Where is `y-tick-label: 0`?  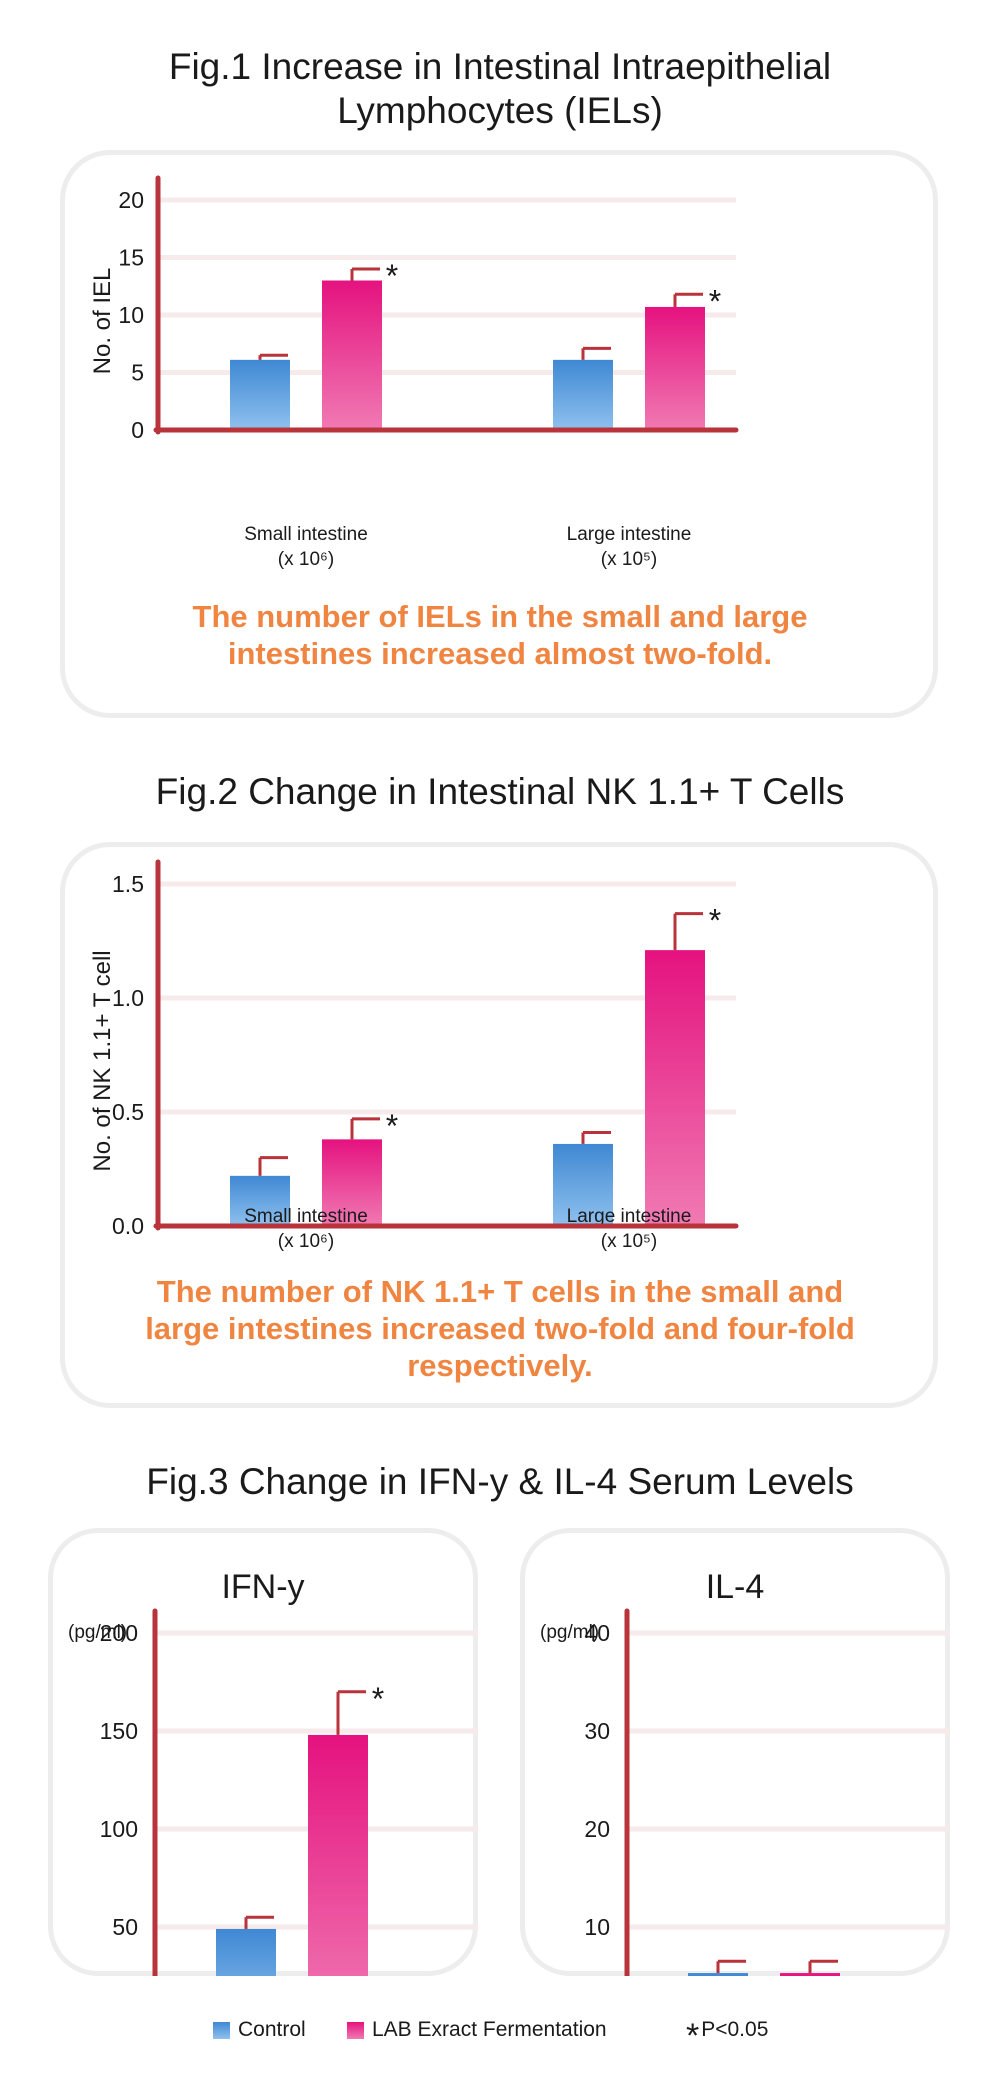
y-tick-label: 0 is located at coordinates (137, 430).